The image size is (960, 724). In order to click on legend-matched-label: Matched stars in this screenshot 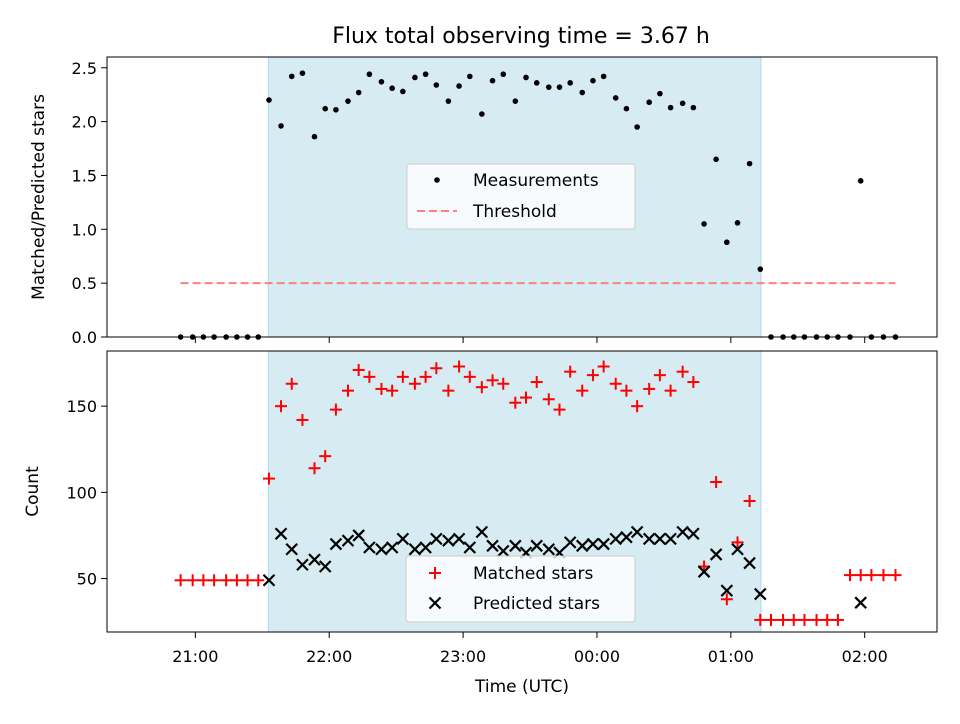, I will do `click(533, 574)`.